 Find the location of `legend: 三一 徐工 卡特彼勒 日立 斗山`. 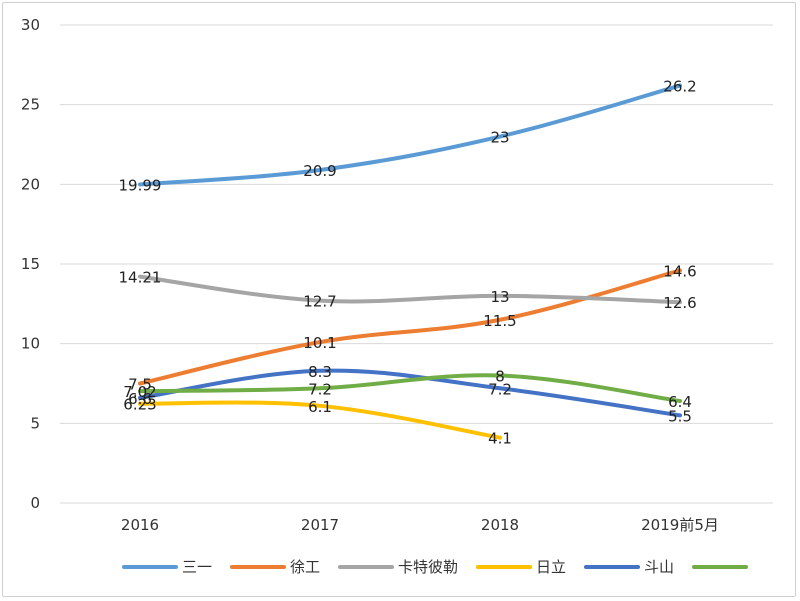

legend: 三一 徐工 卡特彼勒 日立 斗山 is located at coordinates (435, 567).